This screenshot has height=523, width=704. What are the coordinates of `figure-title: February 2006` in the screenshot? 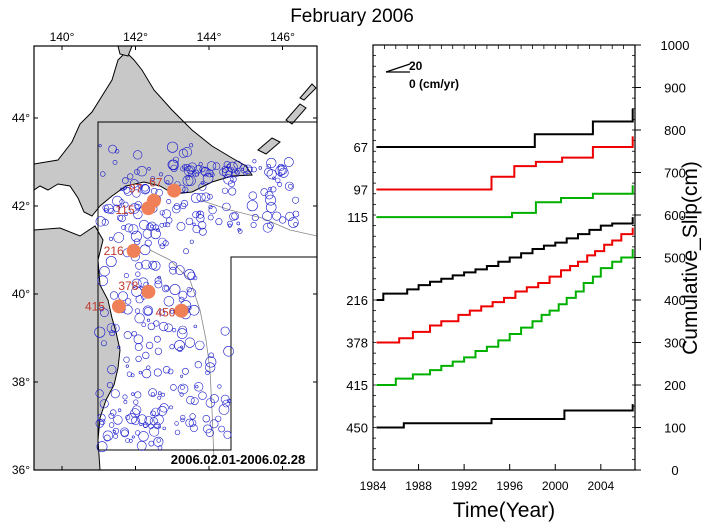 It's located at (352, 16).